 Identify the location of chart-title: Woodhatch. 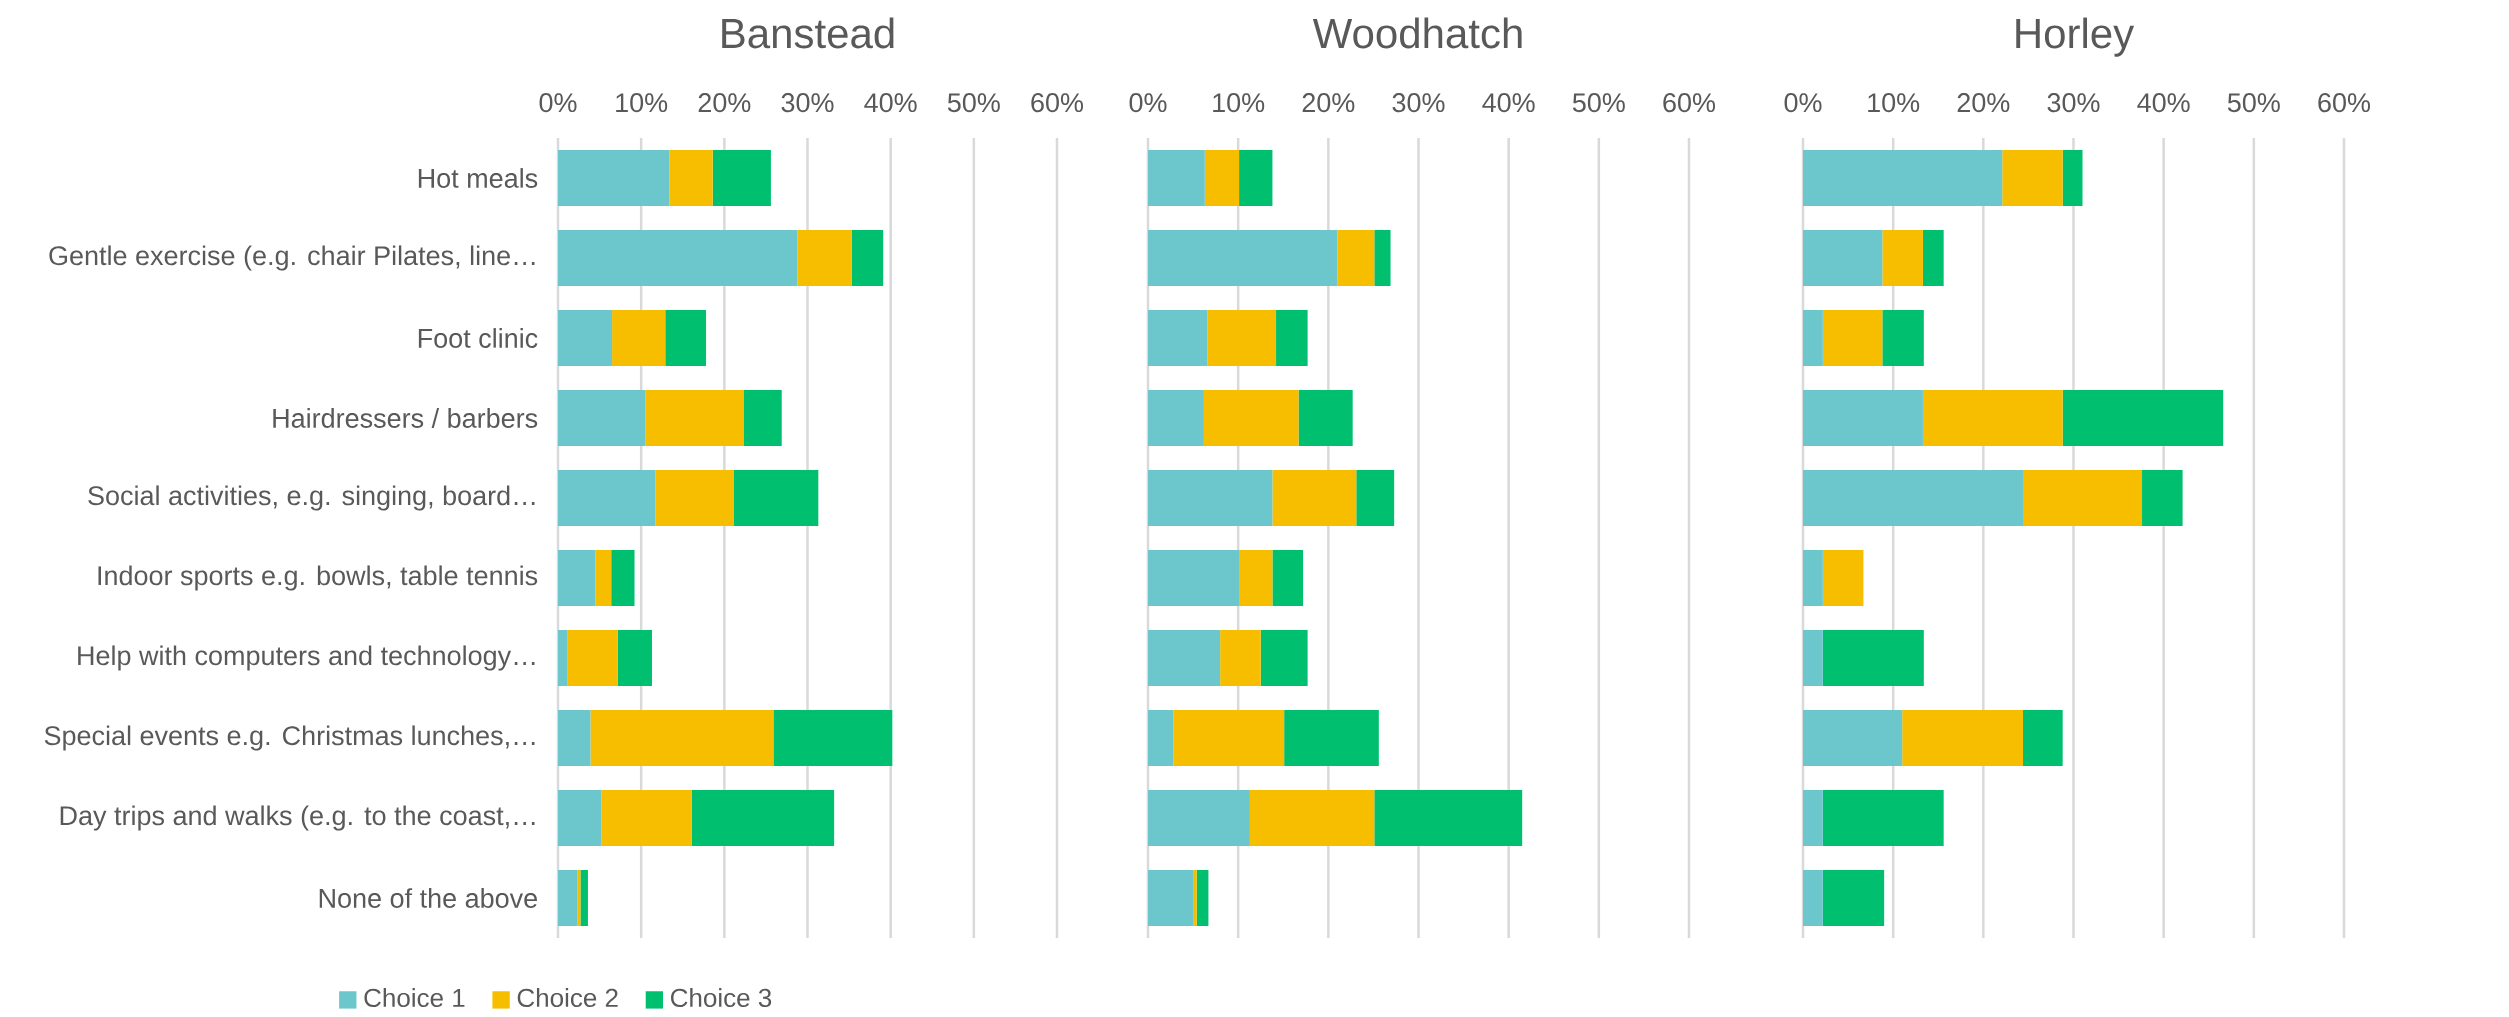
(1417, 33).